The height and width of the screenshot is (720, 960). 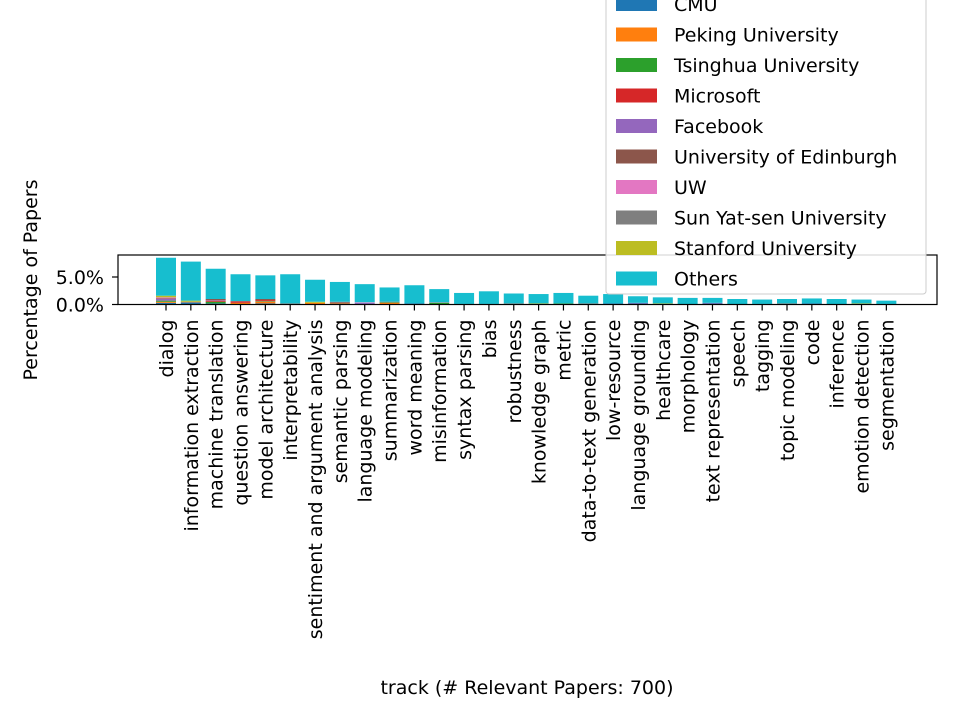 I want to click on y-tick-label: 5.0%, so click(x=80, y=278).